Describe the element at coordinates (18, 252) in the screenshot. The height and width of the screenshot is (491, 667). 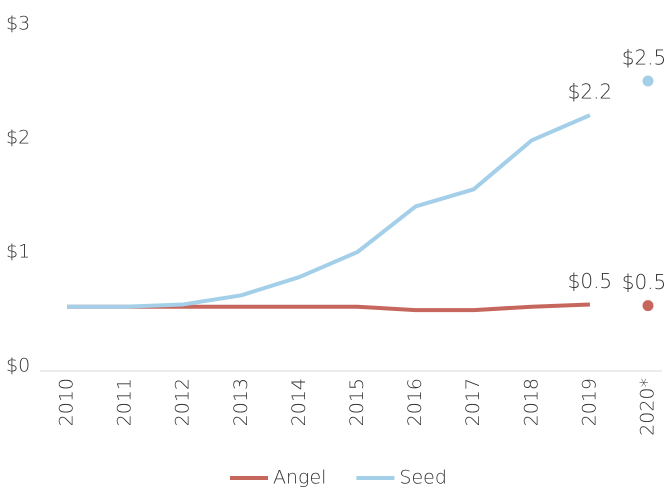
I see `y-tick-label: $1` at that location.